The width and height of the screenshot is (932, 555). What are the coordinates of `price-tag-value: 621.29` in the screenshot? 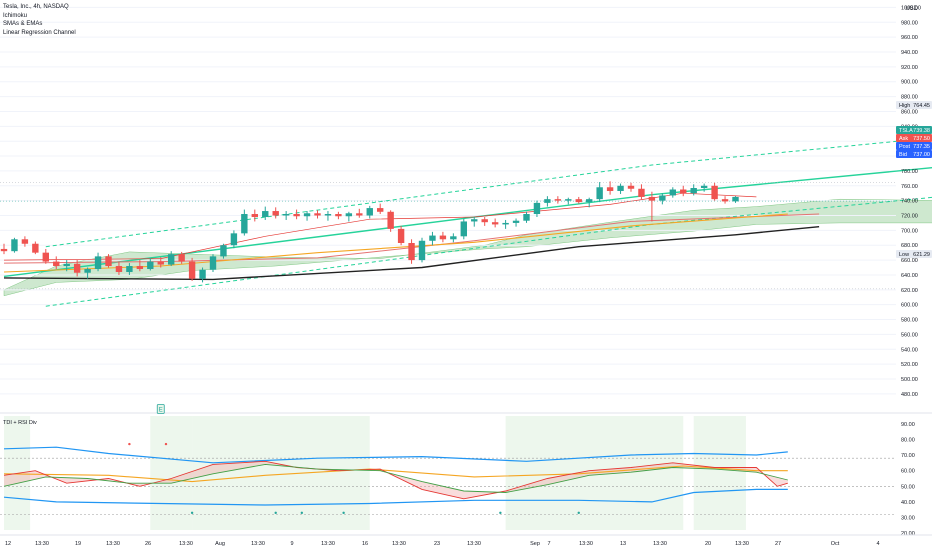 It's located at (921, 255).